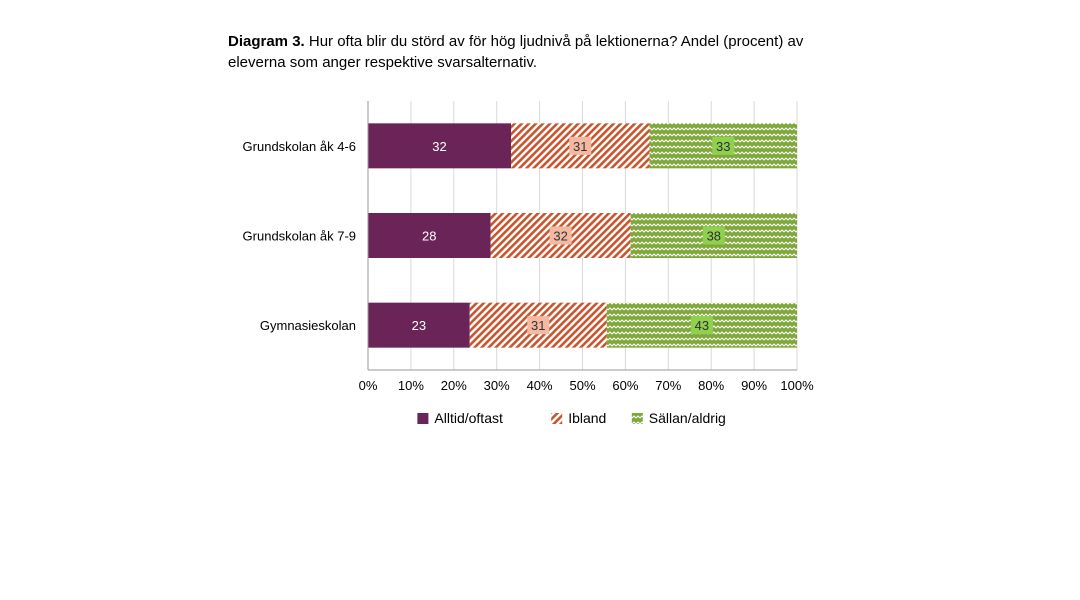  Describe the element at coordinates (582, 385) in the screenshot. I see `x-tick-label: 50%` at that location.